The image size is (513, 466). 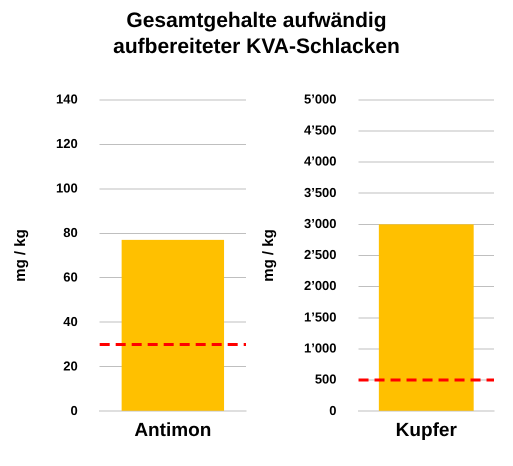 I want to click on x-tick-label: Kupfer, so click(x=427, y=430).